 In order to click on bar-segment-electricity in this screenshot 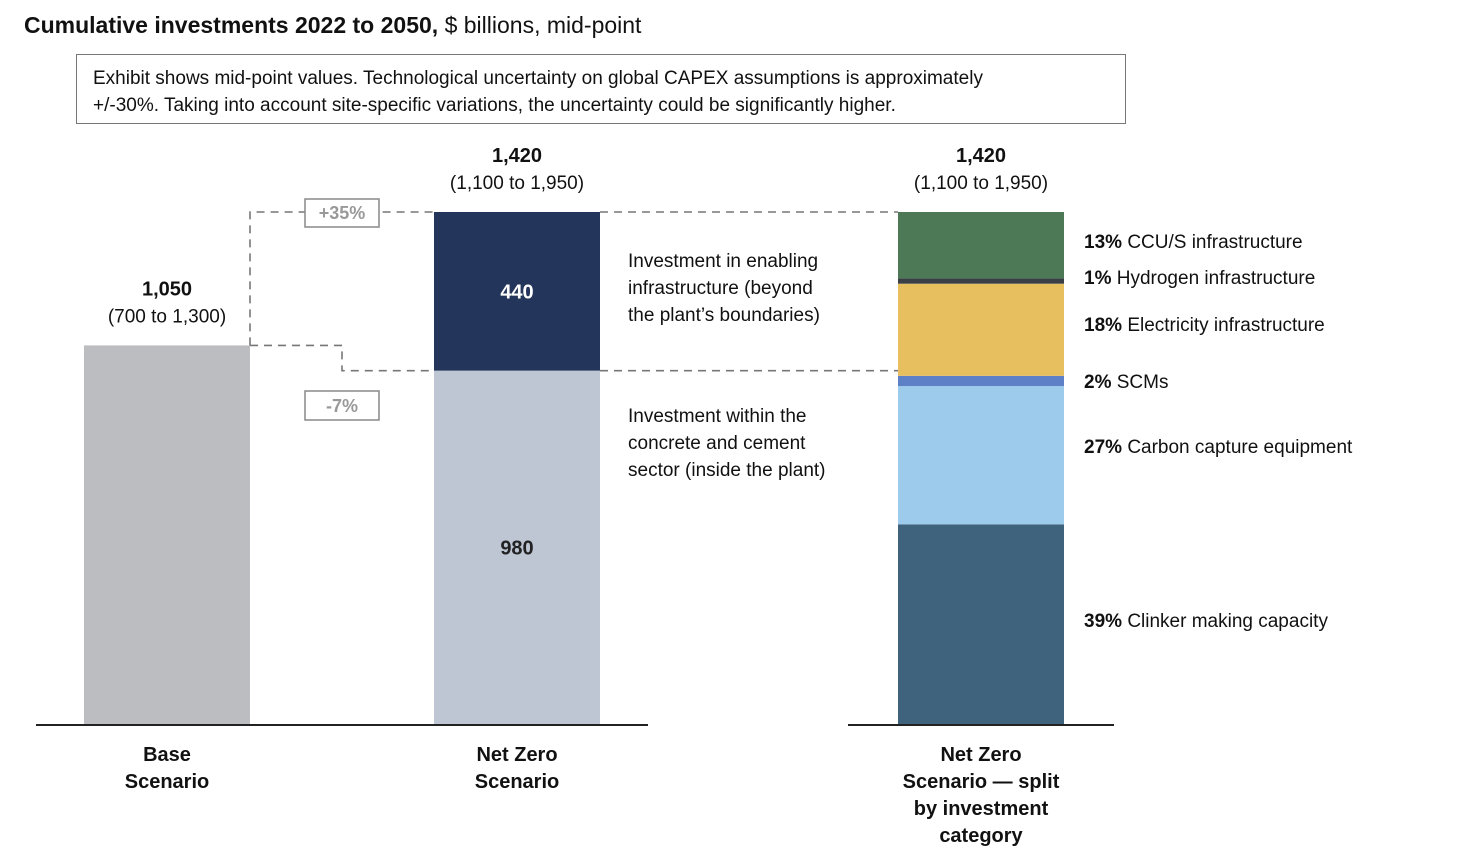, I will do `click(981, 329)`.